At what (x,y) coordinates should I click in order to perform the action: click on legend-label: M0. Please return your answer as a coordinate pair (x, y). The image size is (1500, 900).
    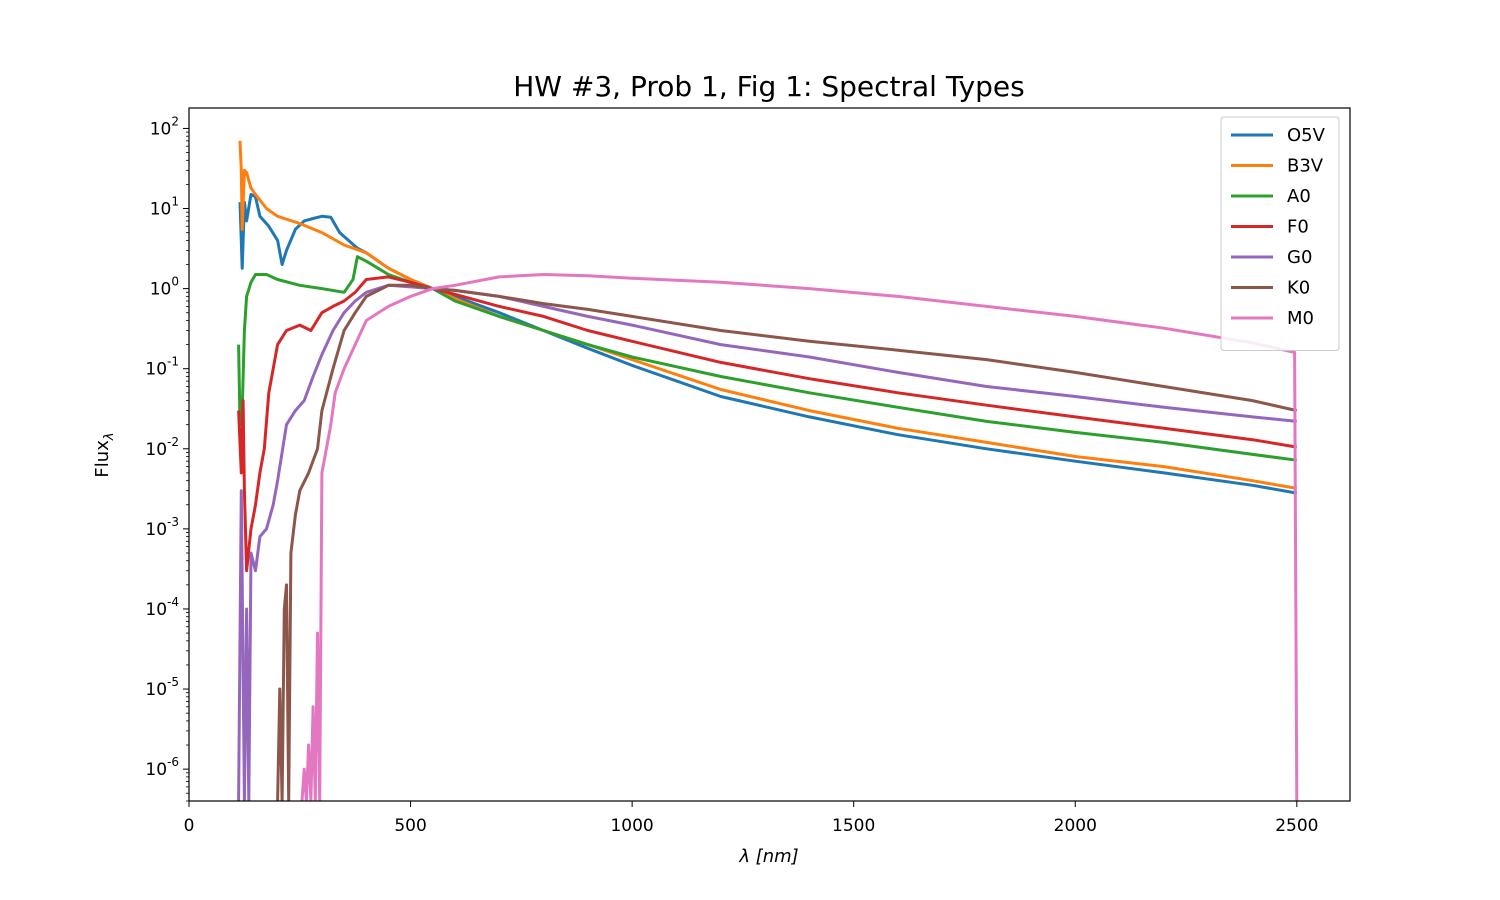
    Looking at the image, I should click on (1300, 318).